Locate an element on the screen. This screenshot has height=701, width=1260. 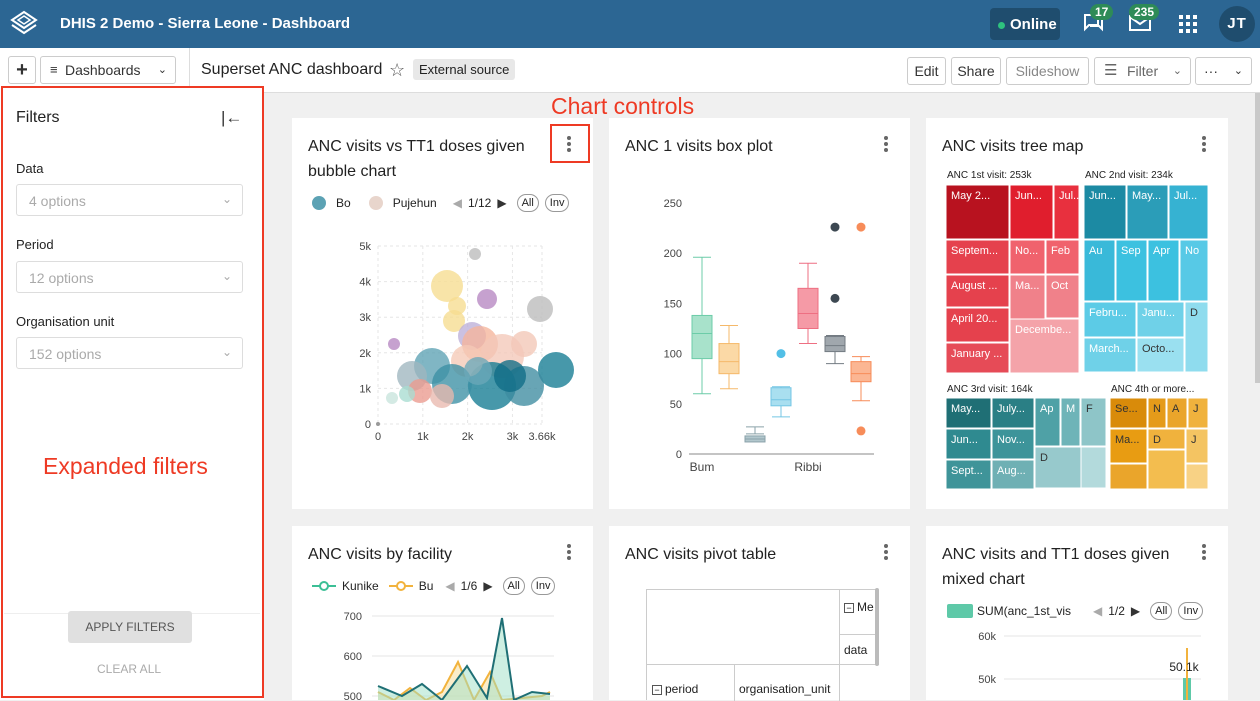
treemap-cell-label: J is located at coordinates (1194, 440).